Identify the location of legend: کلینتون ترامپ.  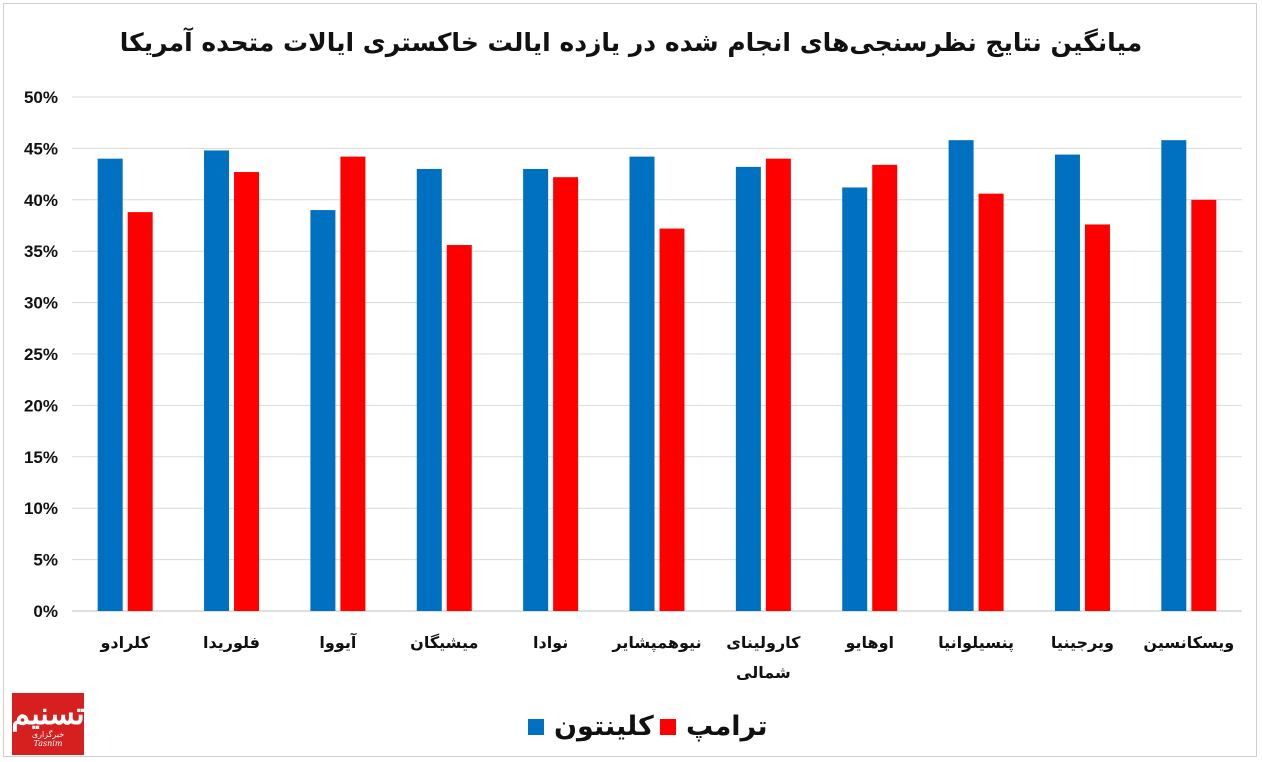
(631, 731).